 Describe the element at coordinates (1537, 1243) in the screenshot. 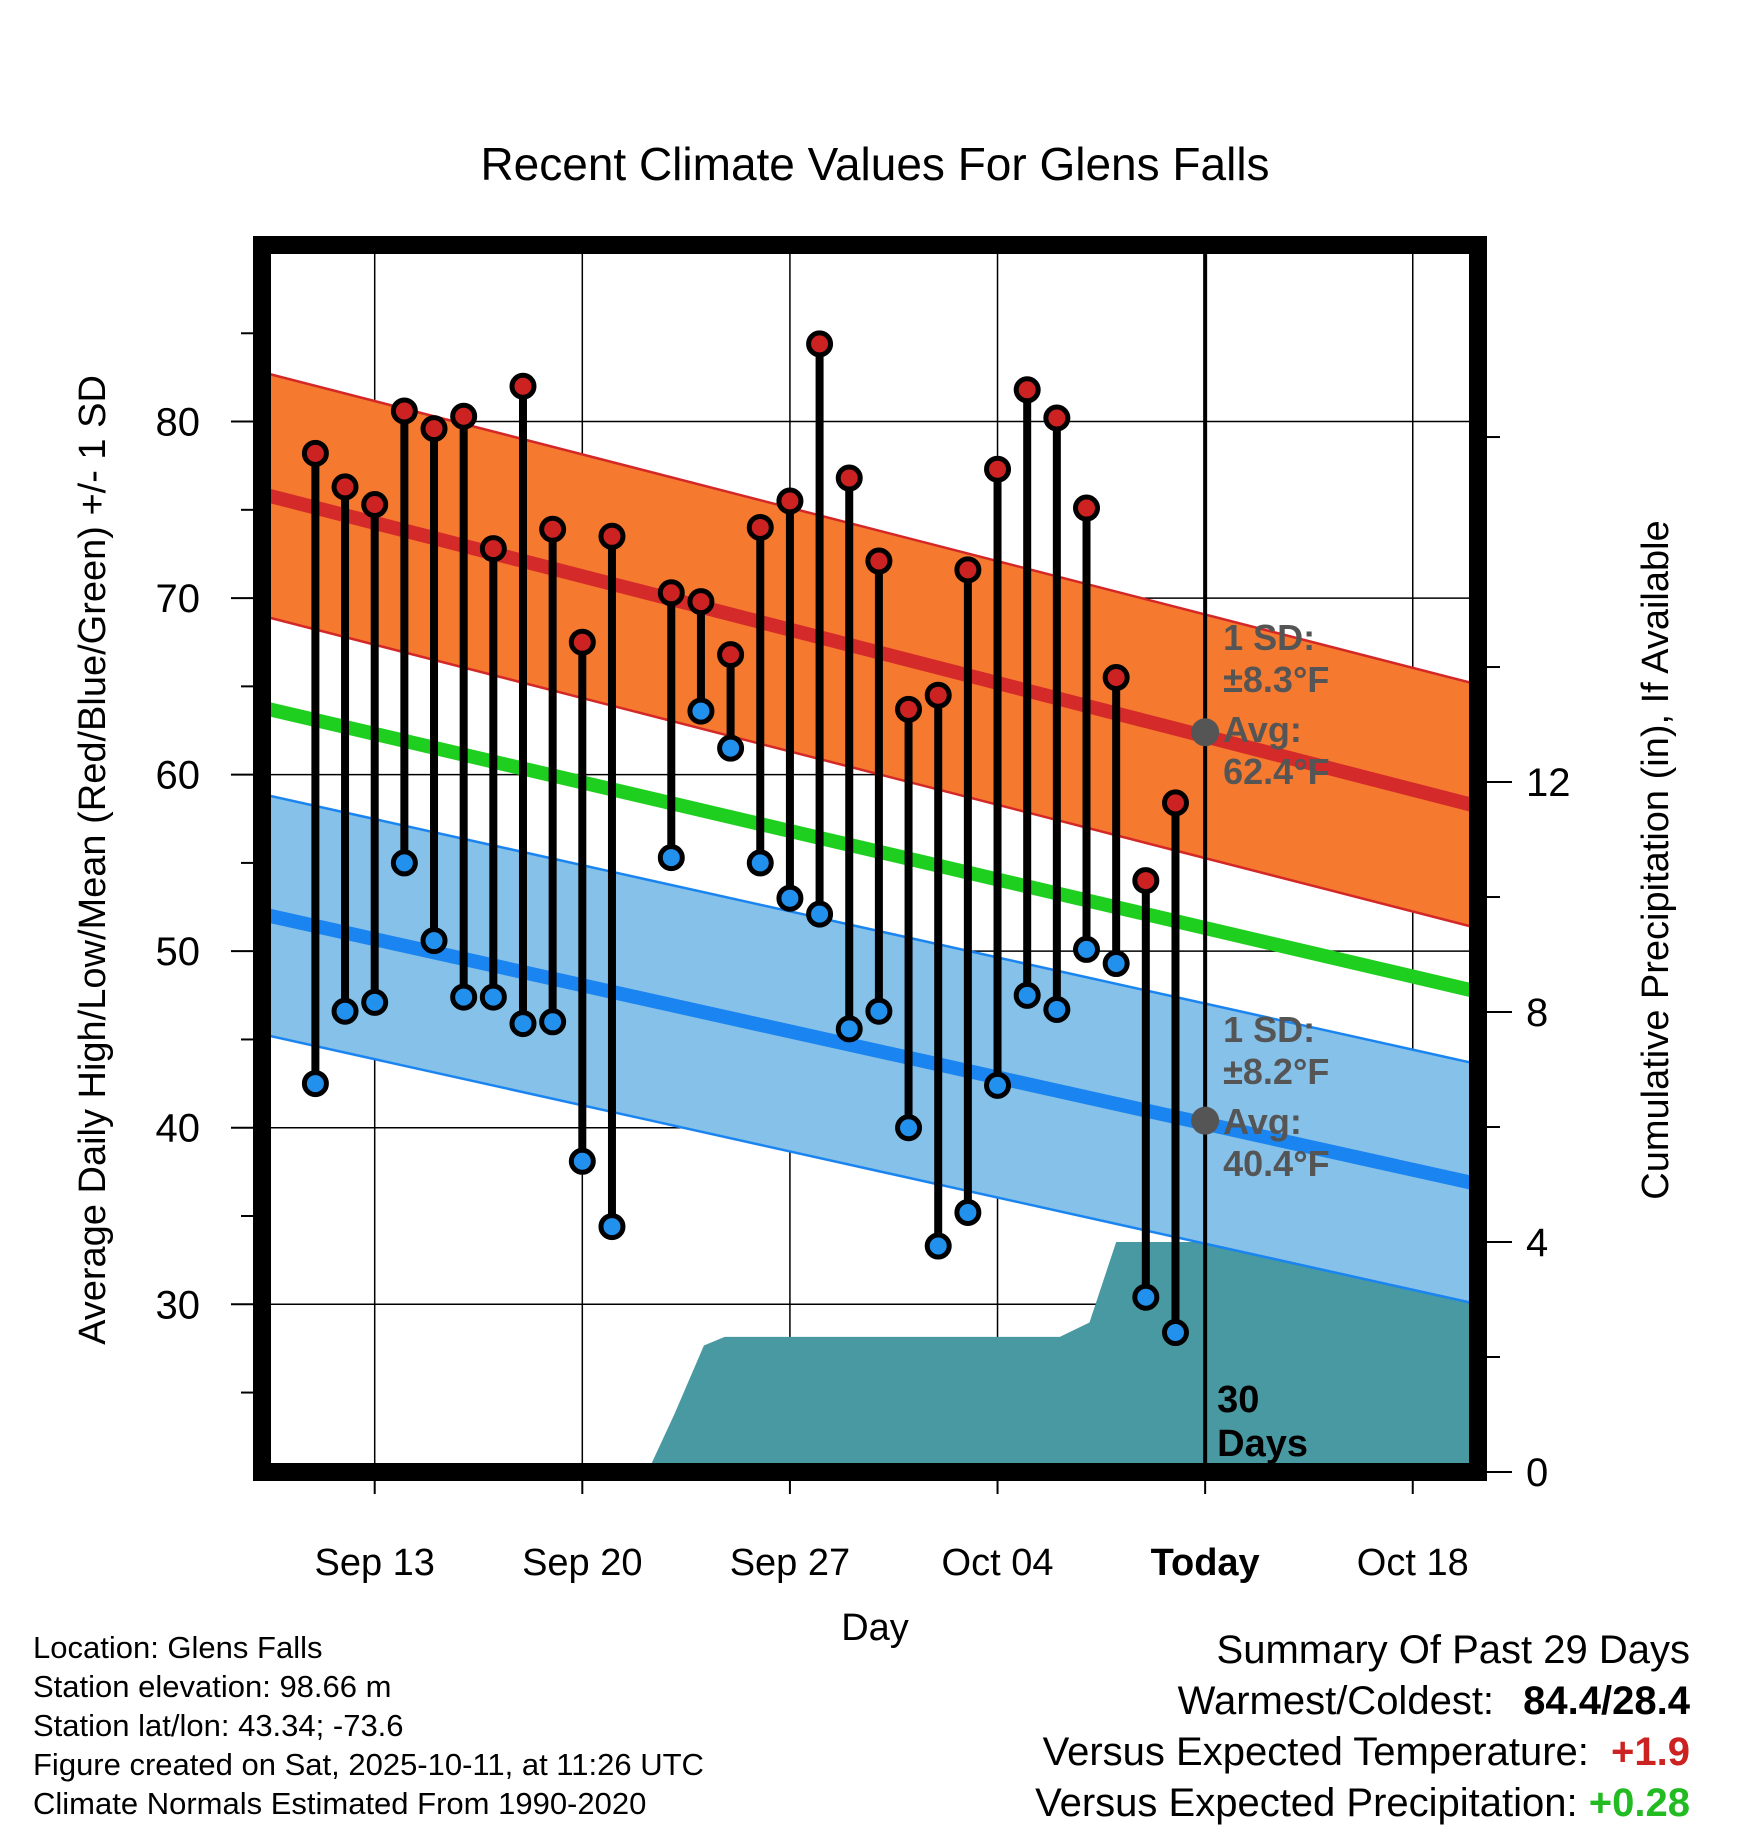

I see `y2-tick-label: 4` at that location.